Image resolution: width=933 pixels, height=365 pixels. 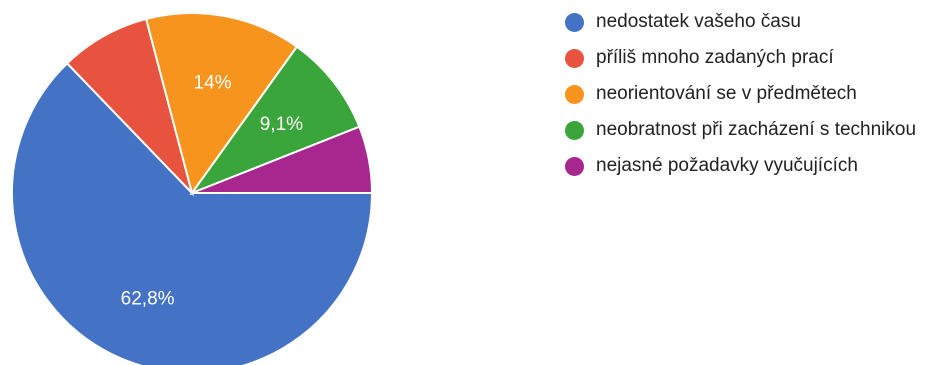 I want to click on legend-item: nejasné požadavky vyučujících, so click(x=747, y=166).